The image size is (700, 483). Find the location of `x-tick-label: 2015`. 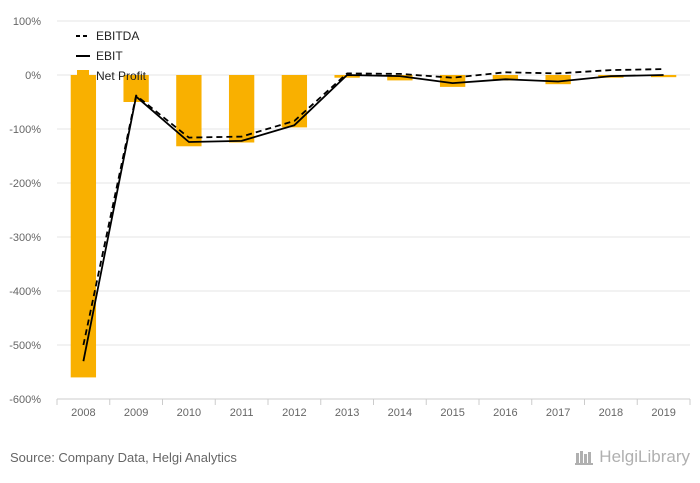

x-tick-label: 2015 is located at coordinates (452, 413).